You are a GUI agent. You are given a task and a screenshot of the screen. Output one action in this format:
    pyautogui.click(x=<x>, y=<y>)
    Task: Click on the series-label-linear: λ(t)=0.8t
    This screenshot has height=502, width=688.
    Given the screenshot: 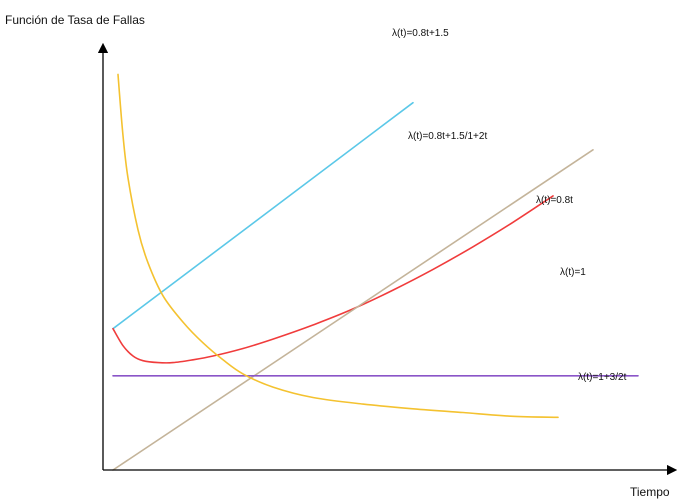 What is the action you would take?
    pyautogui.click(x=554, y=200)
    